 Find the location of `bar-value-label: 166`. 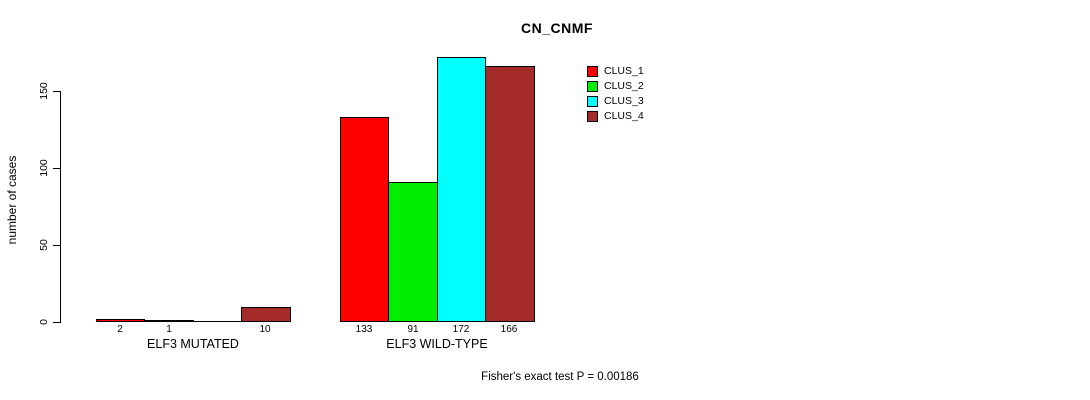

bar-value-label: 166 is located at coordinates (509, 329).